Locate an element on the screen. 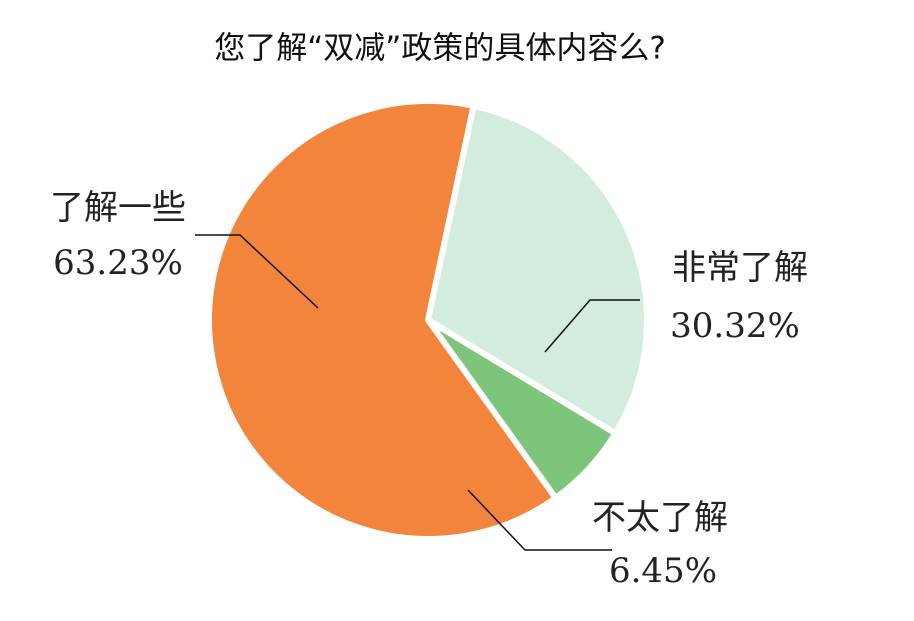  slice-label: 了解一些 is located at coordinates (118, 208).